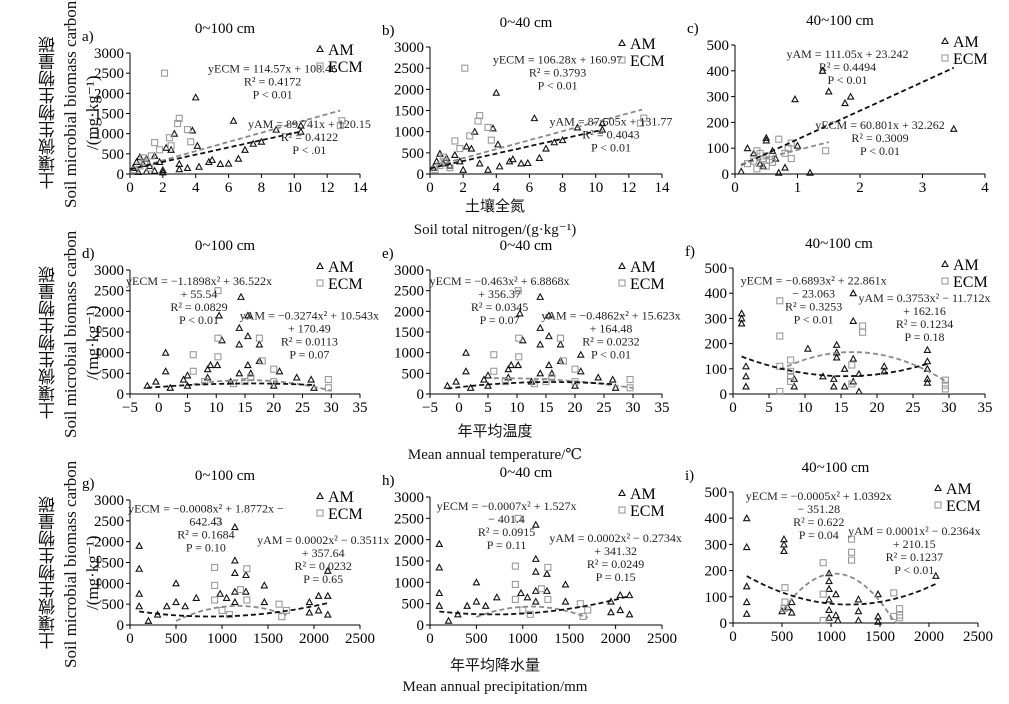 The width and height of the screenshot is (1009, 704). Describe the element at coordinates (716, 519) in the screenshot. I see `y-tick-label: 400` at that location.